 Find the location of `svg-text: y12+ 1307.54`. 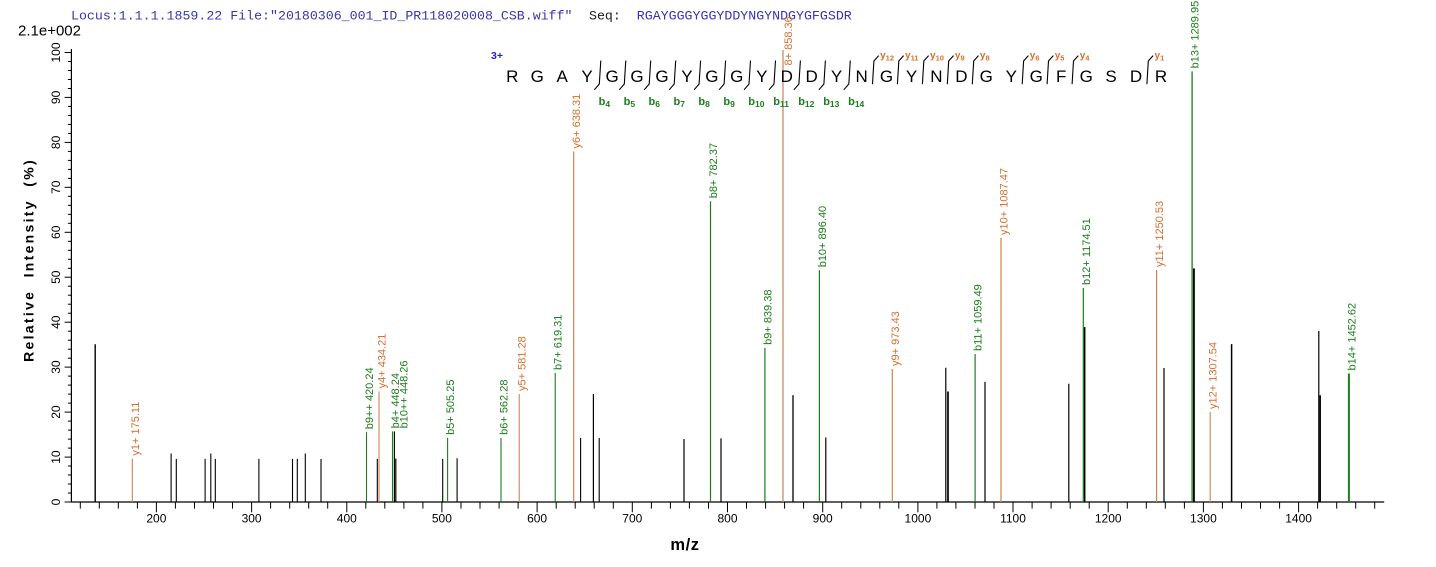

svg-text: y12+ 1307.54 is located at coordinates (1214, 375).